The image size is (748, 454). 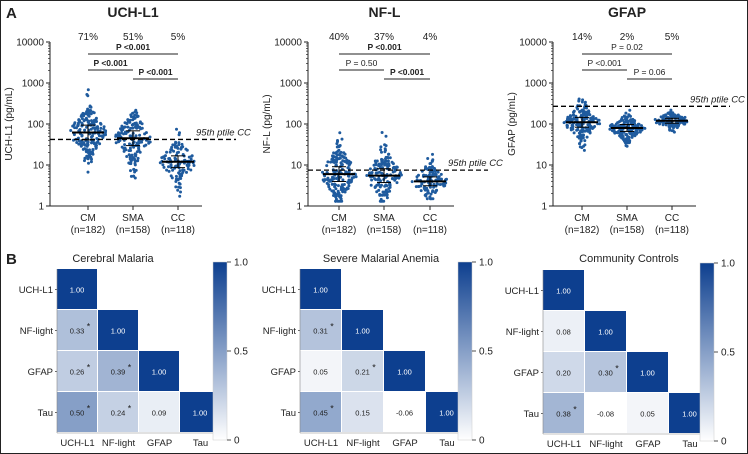 What do you see at coordinates (11, 259) in the screenshot?
I see `panel-label-b: B` at bounding box center [11, 259].